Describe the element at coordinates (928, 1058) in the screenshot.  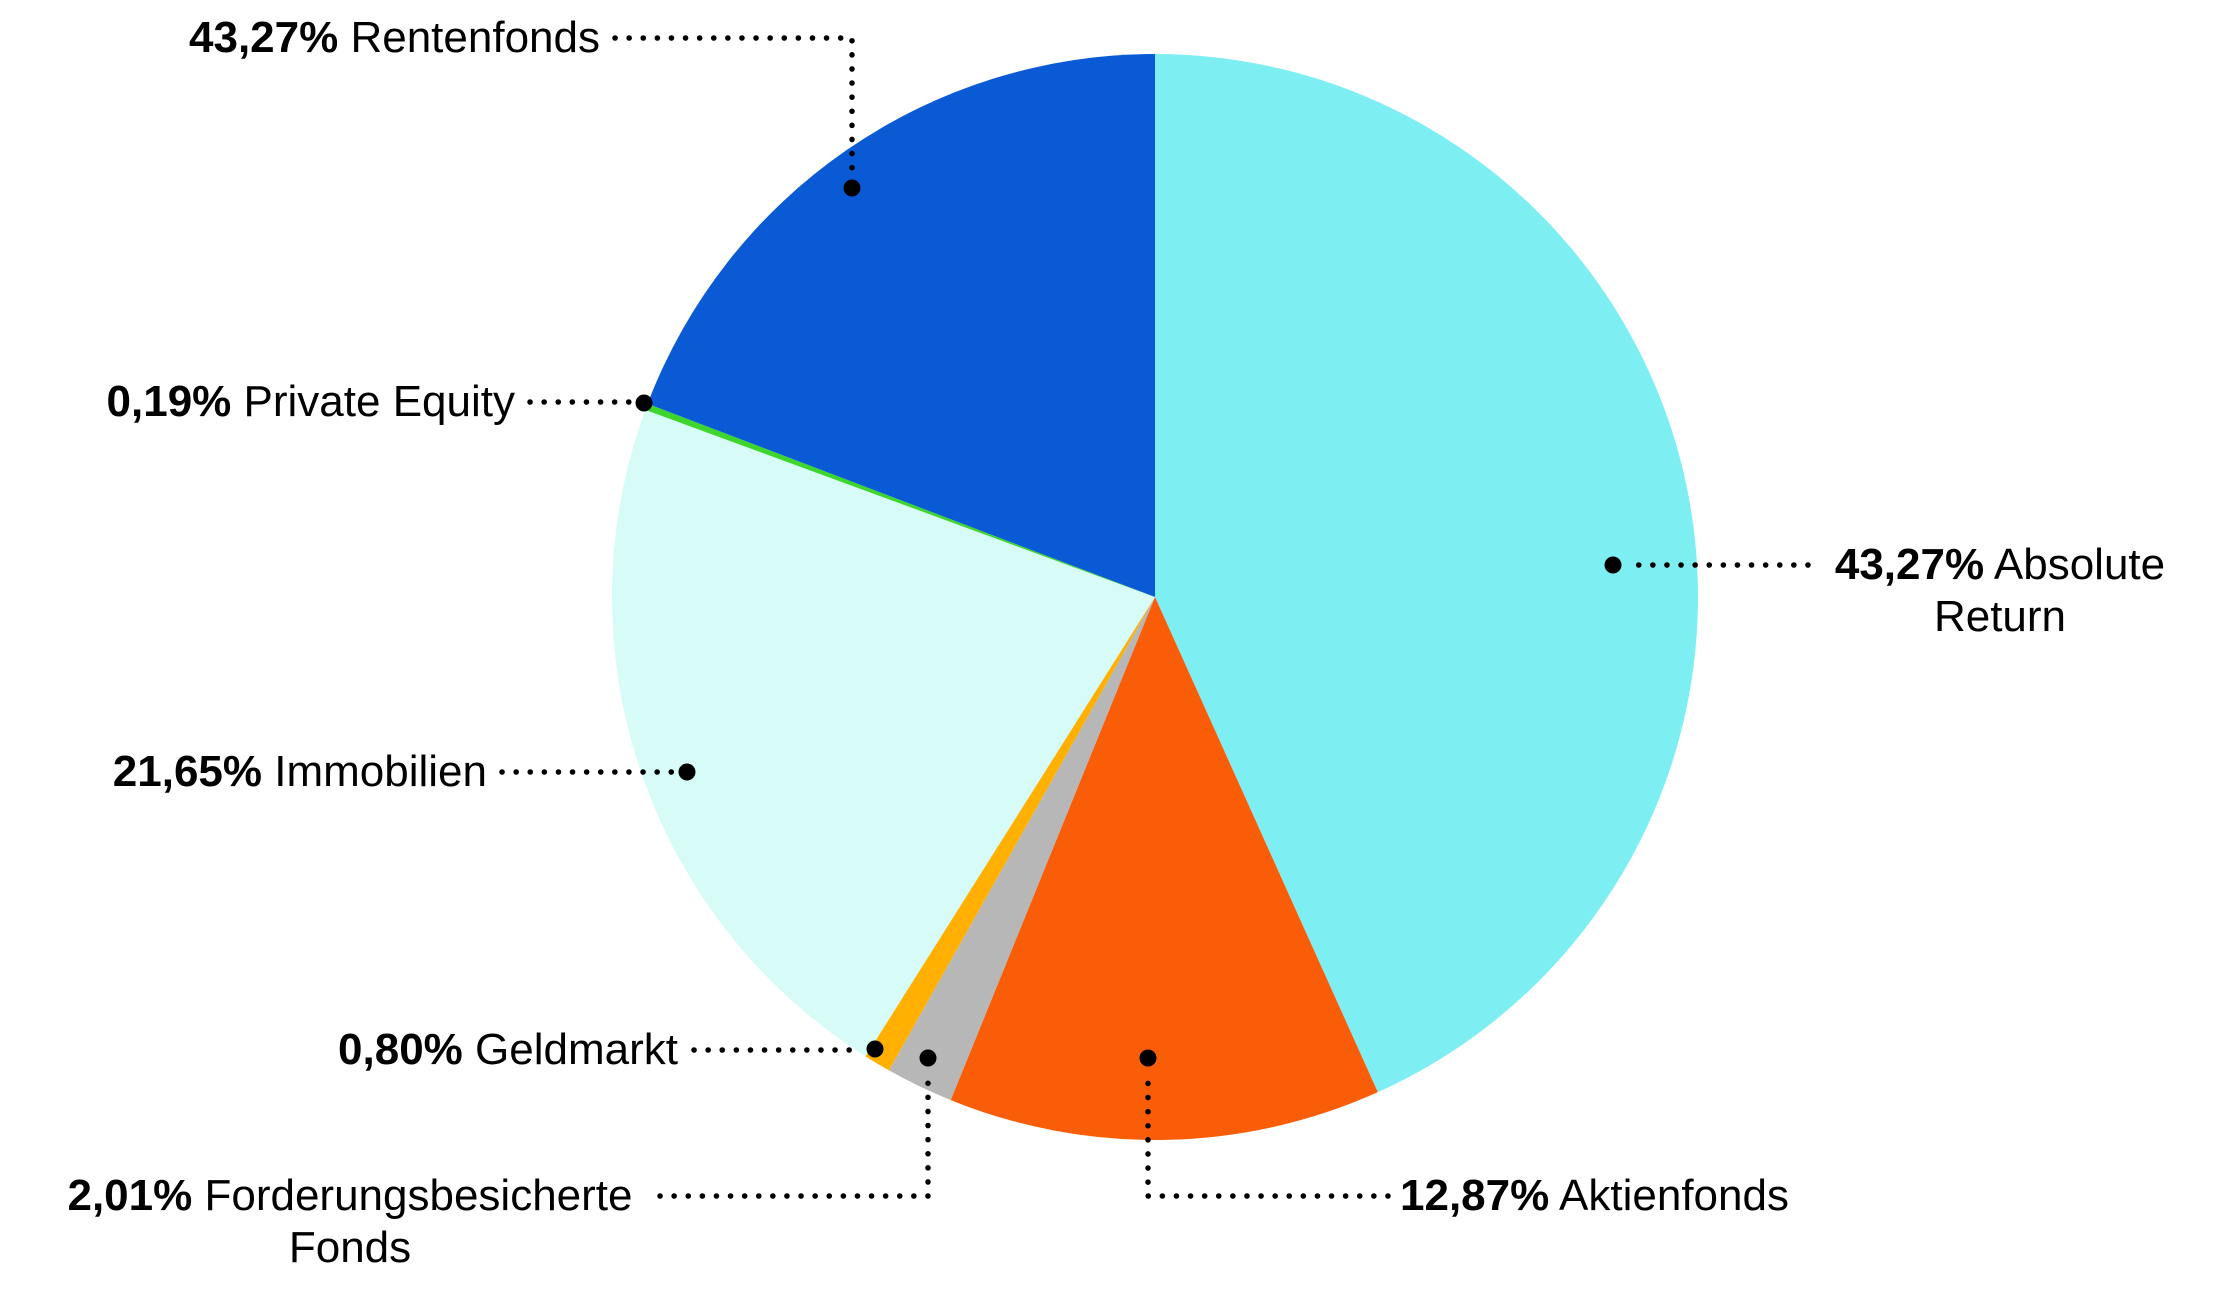
I see `leader-dot-forderungsbesicherte-fonds` at that location.